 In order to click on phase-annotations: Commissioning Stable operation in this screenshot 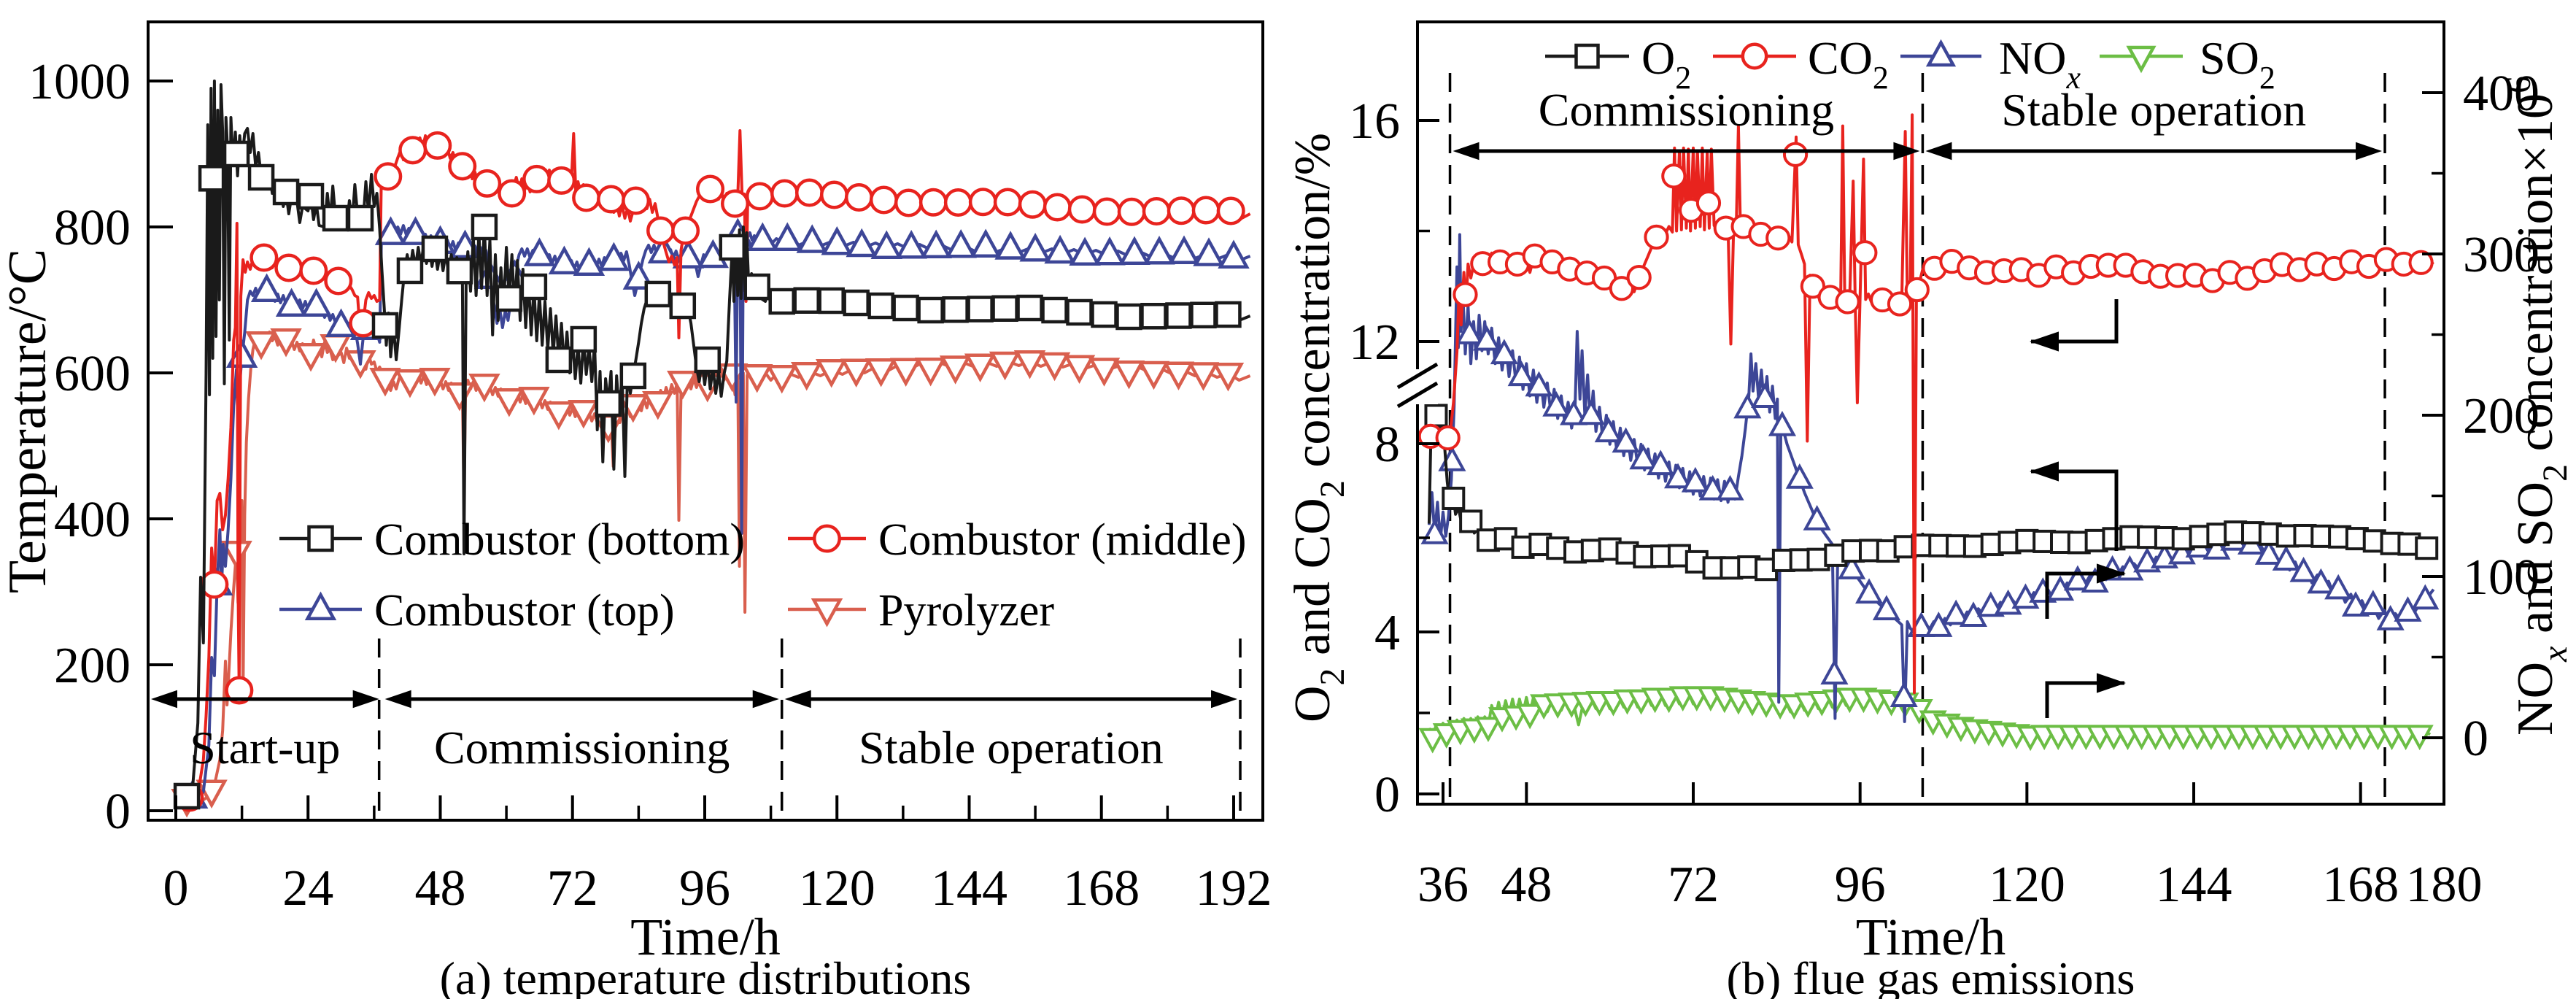, I will do `click(1918, 122)`.